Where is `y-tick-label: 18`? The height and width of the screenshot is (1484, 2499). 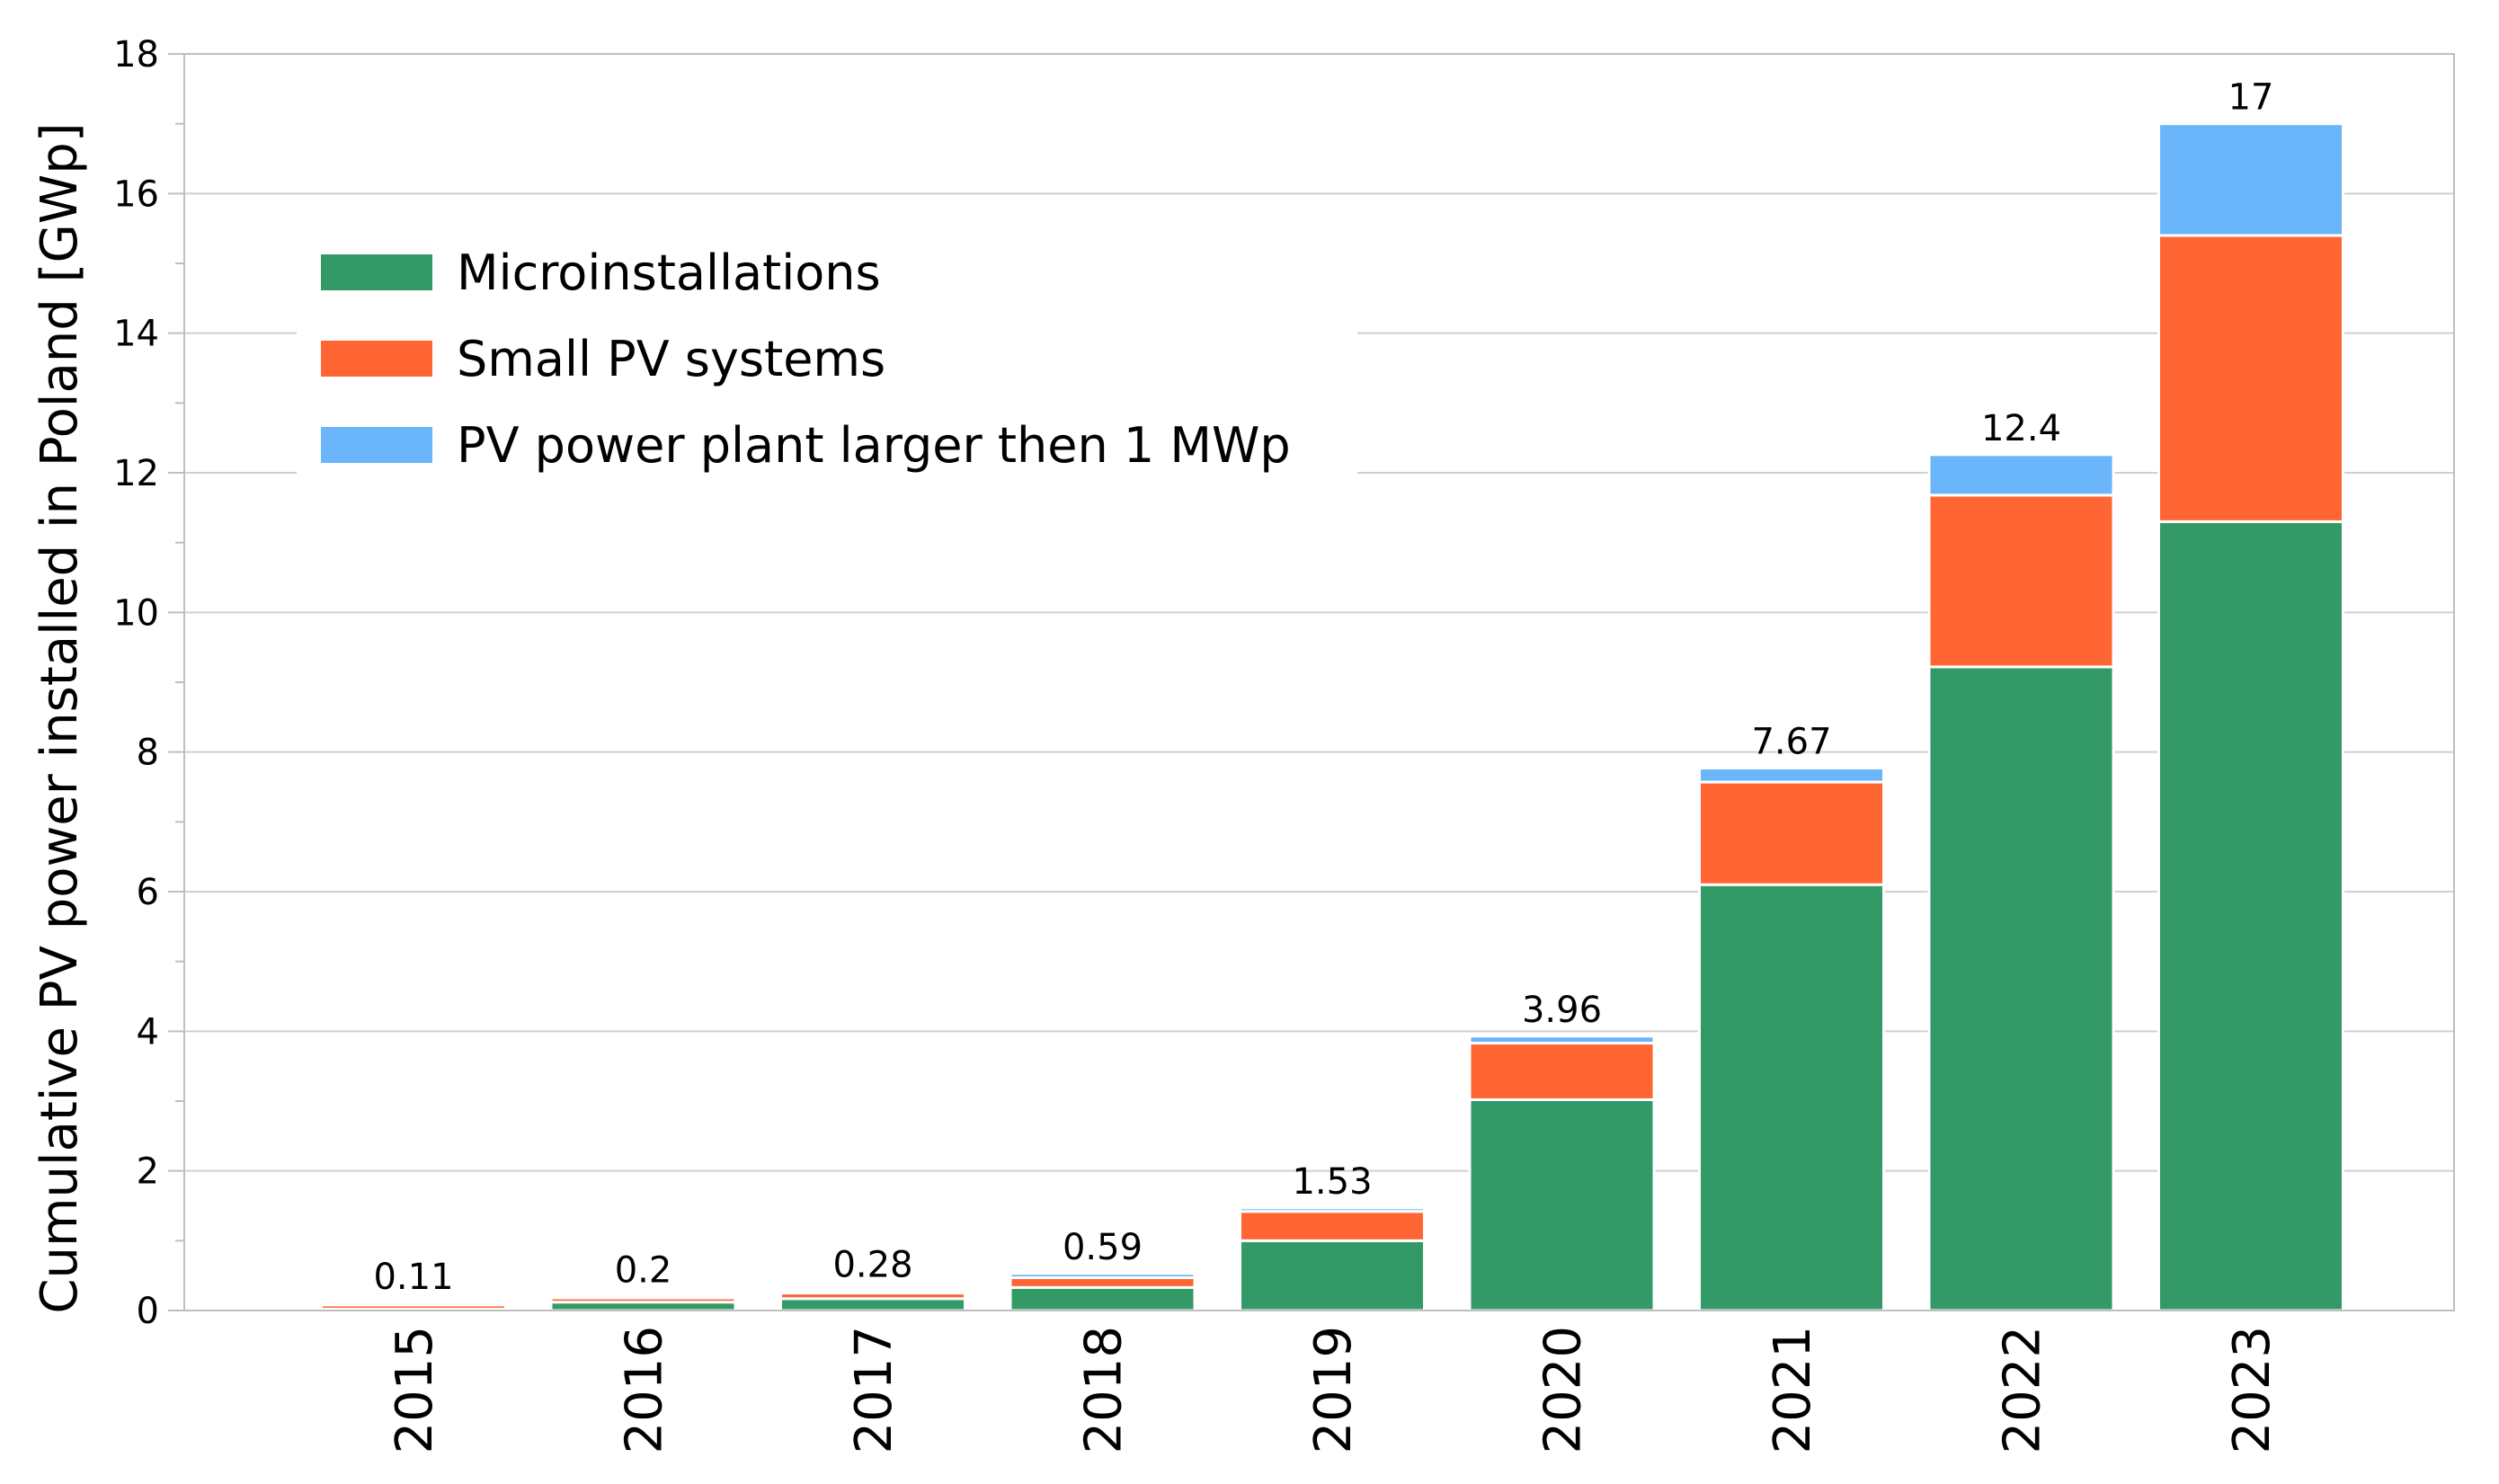
y-tick-label: 18 is located at coordinates (136, 55).